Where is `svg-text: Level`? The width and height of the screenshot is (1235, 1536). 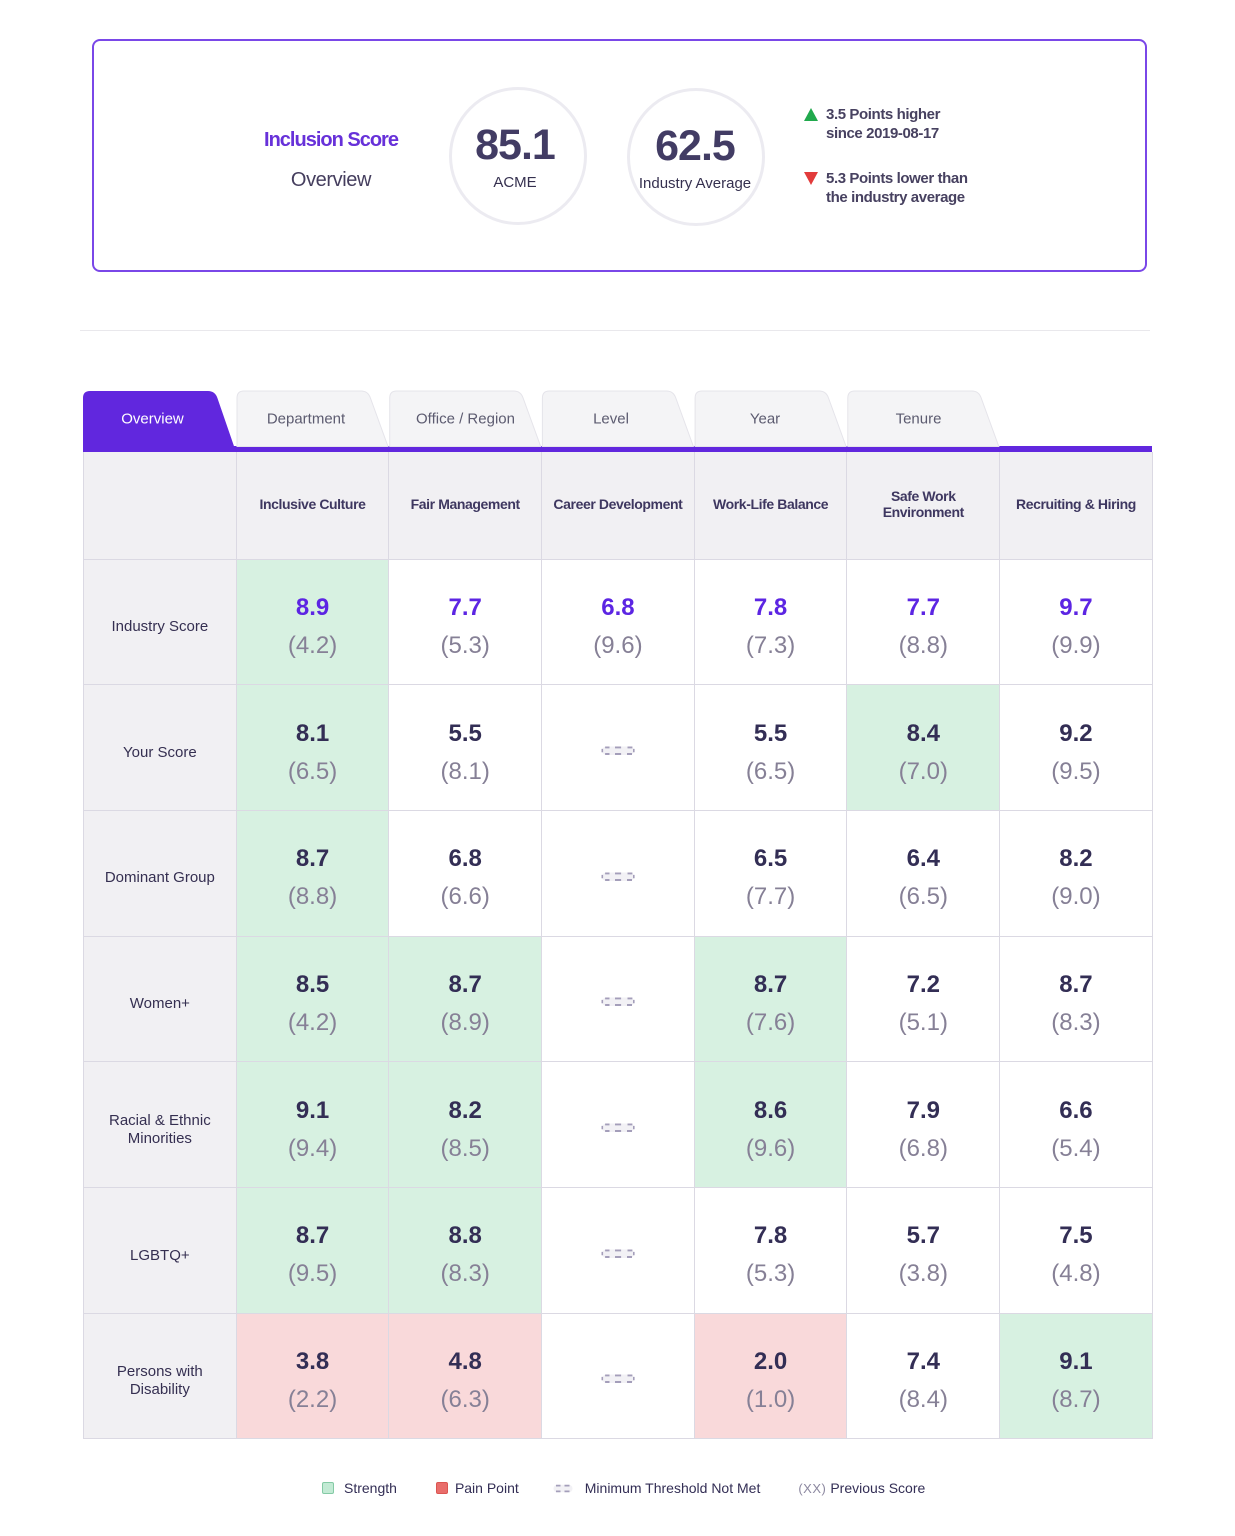 svg-text: Level is located at coordinates (611, 419).